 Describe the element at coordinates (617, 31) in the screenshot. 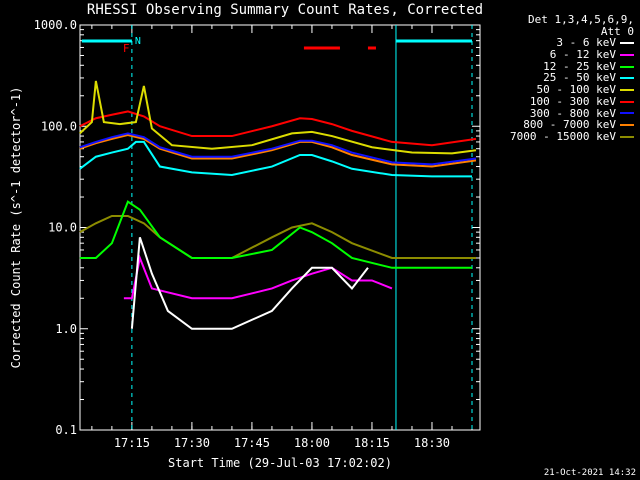

I see `legend-header-attenuator: Att 0` at that location.